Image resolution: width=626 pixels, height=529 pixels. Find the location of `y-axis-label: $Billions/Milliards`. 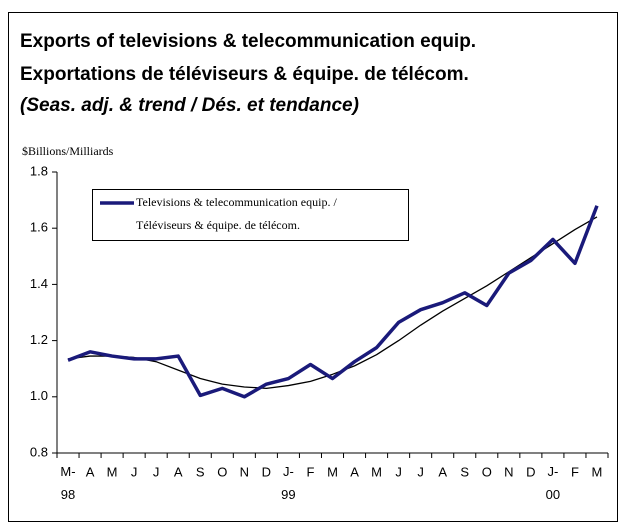

y-axis-label: $Billions/Milliards is located at coordinates (68, 151).